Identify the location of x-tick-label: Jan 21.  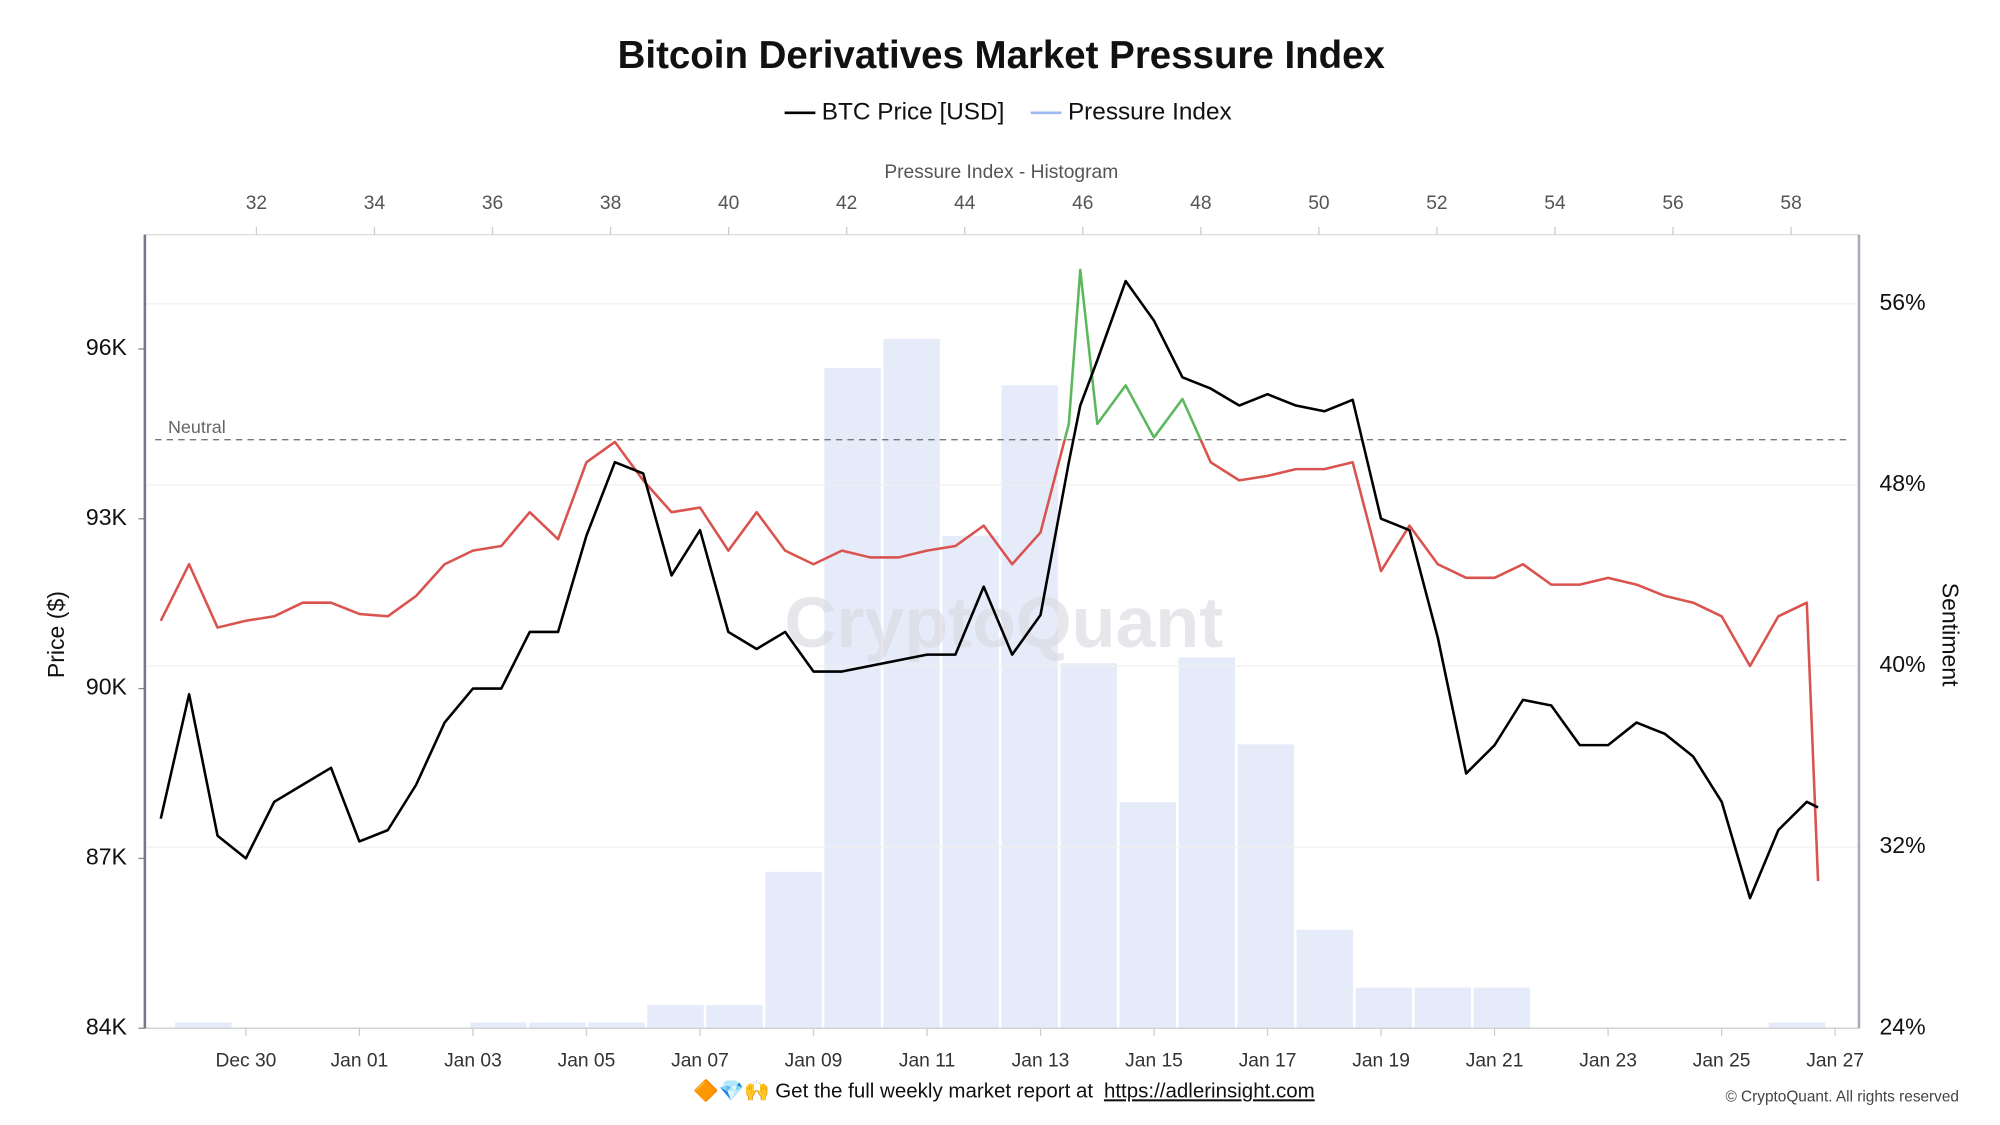
(1495, 1061).